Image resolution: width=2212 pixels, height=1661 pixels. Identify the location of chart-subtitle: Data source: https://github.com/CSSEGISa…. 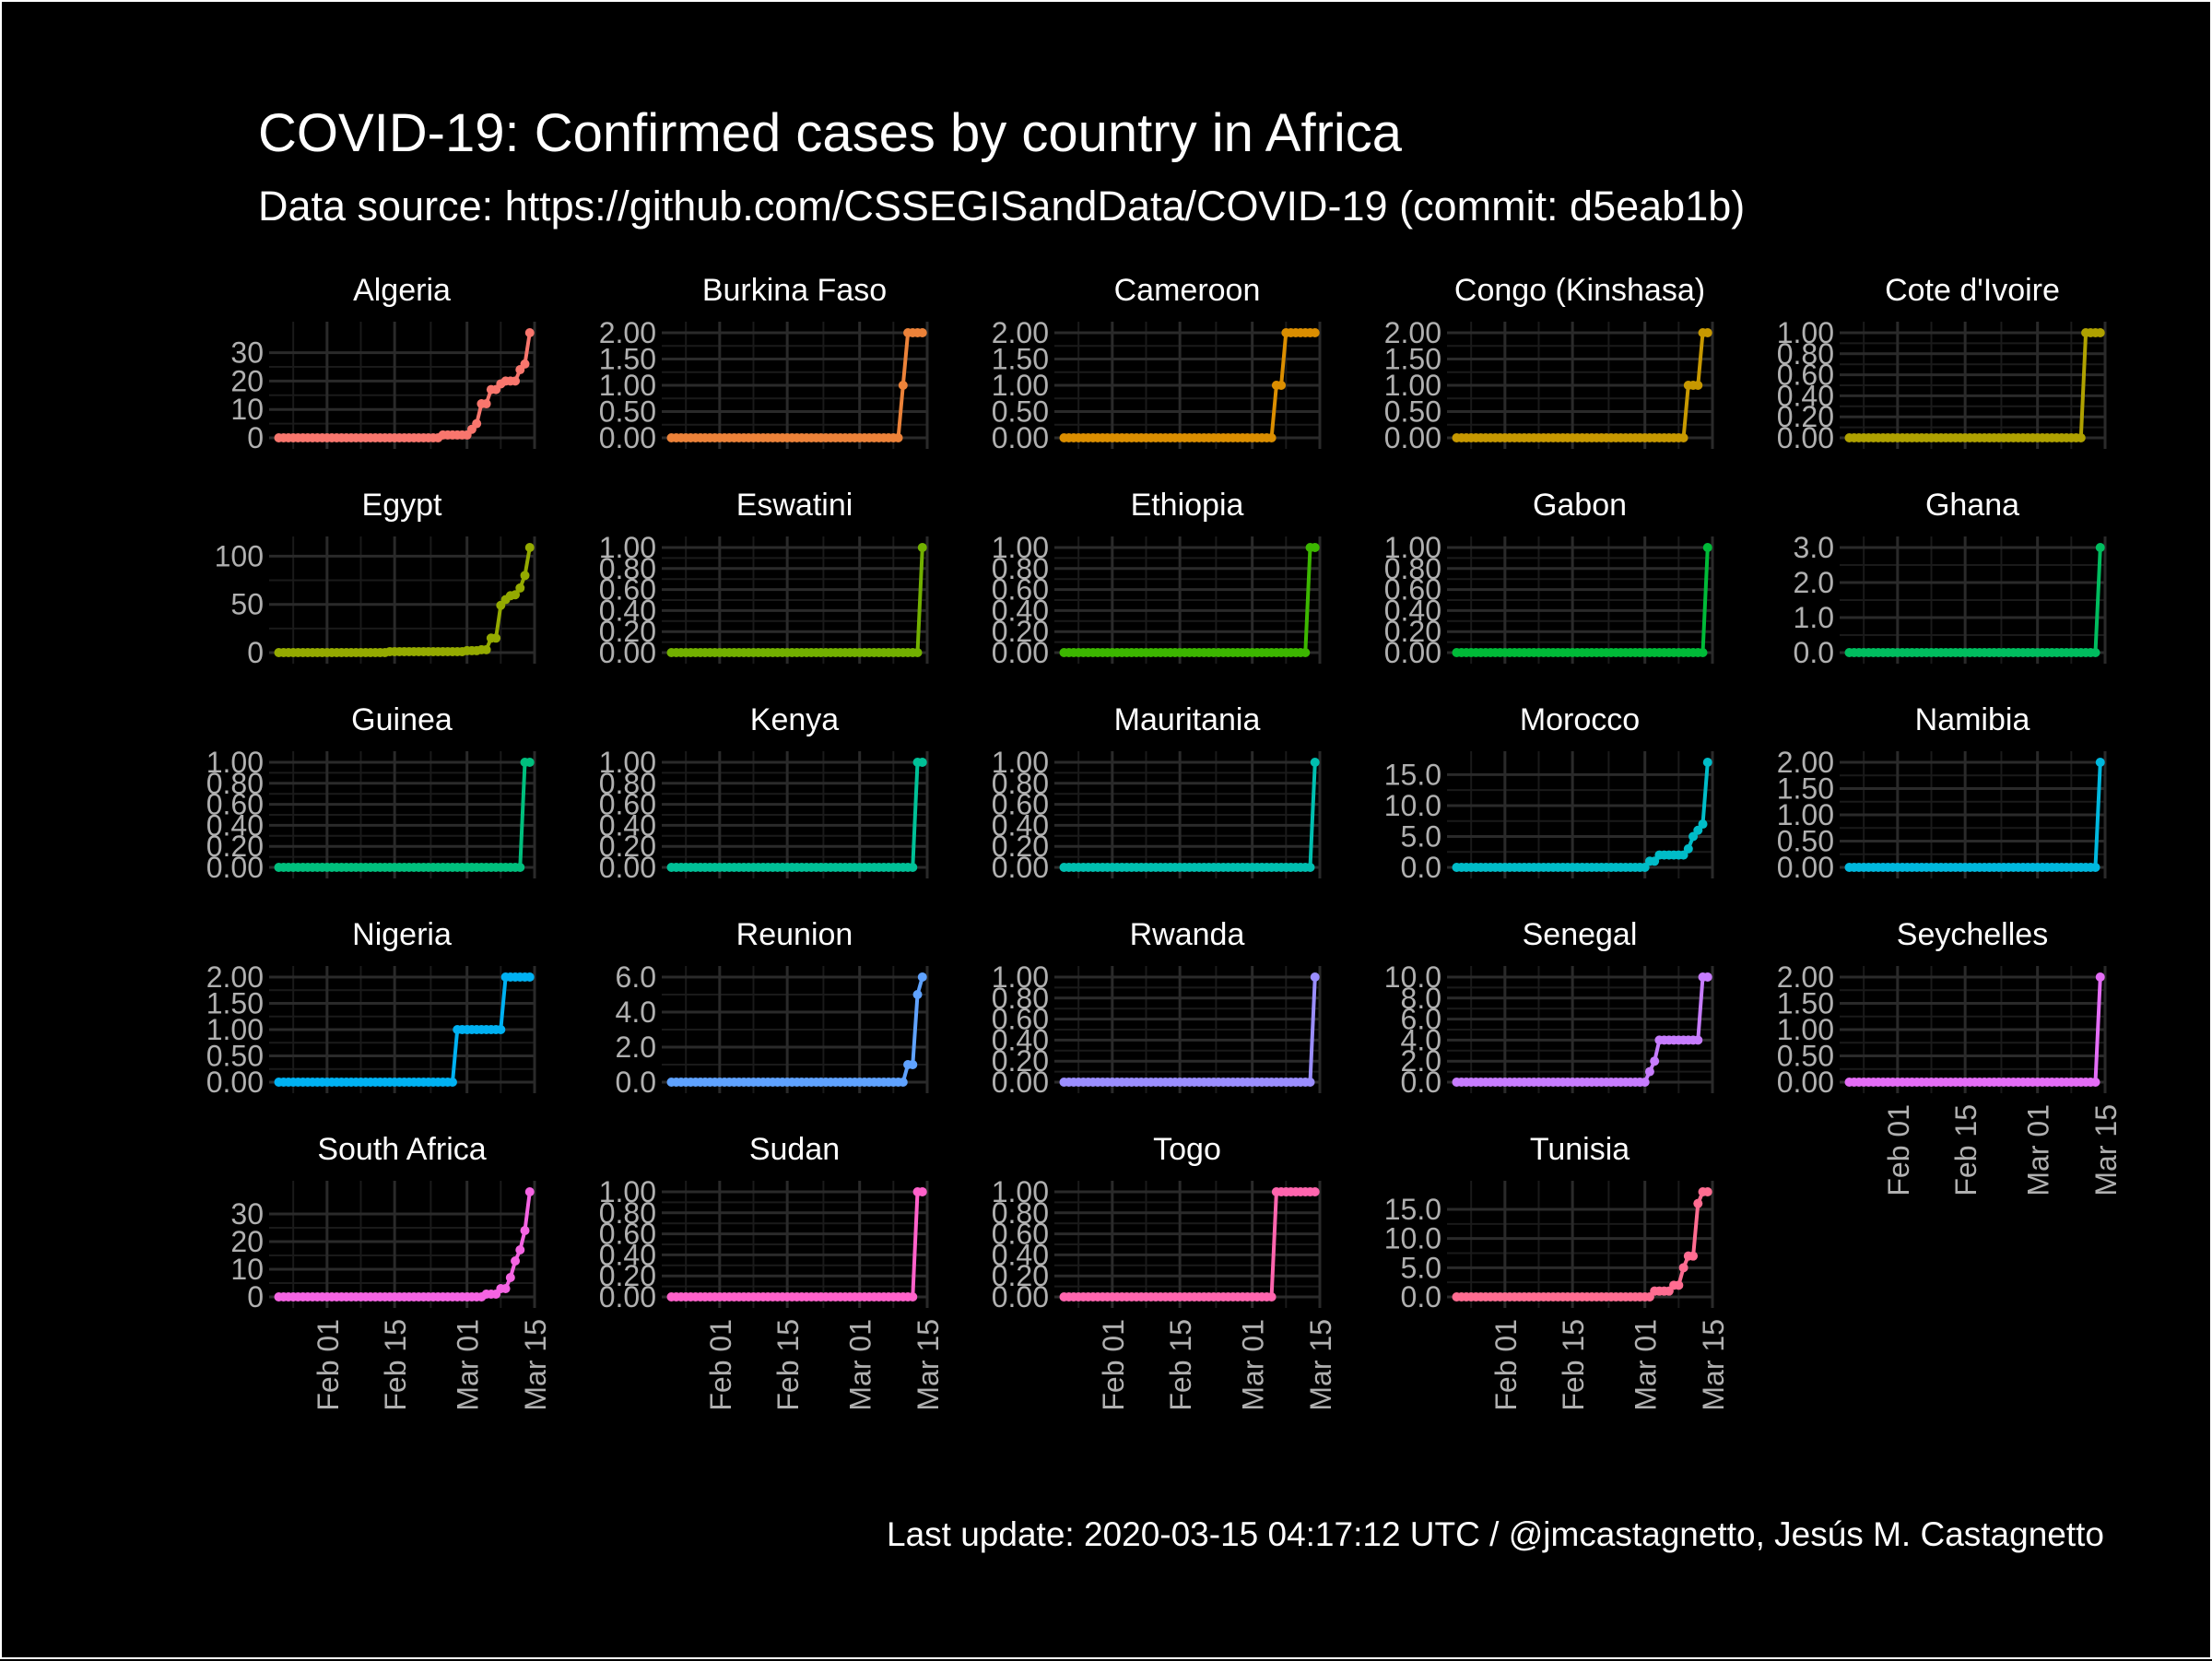
(1001, 206).